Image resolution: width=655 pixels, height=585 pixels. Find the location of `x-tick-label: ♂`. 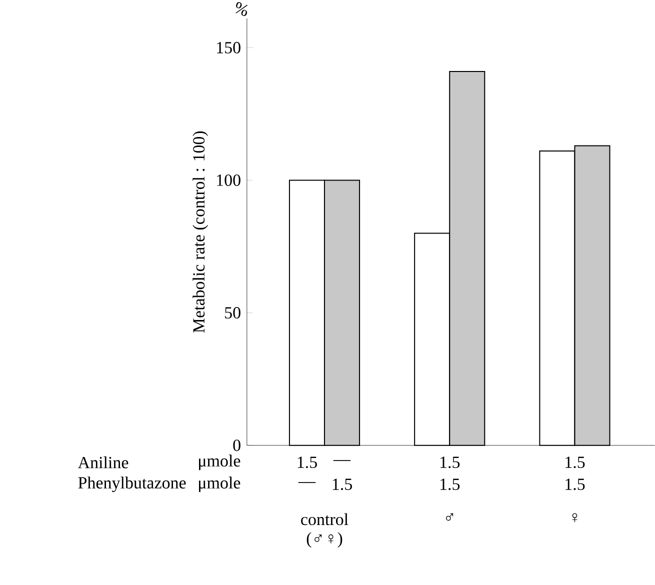

x-tick-label: ♂ is located at coordinates (450, 517).